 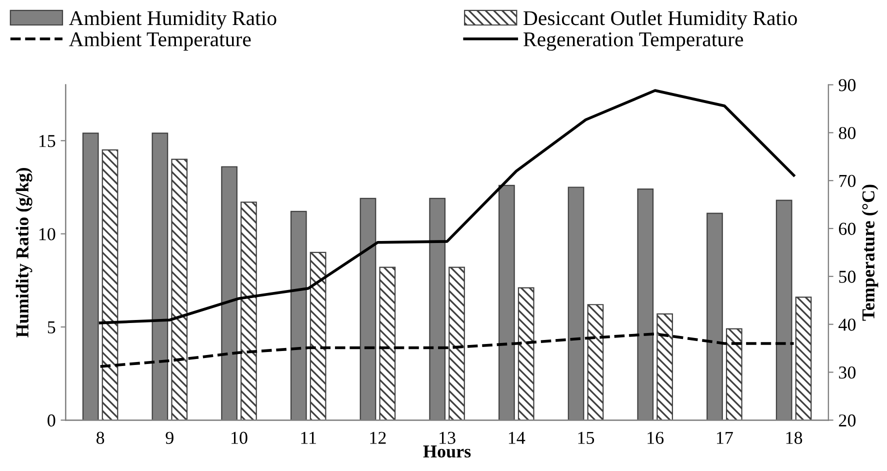 What do you see at coordinates (660, 20) in the screenshot?
I see `legend-label: Desiccant Outlet Humidity Ratio` at bounding box center [660, 20].